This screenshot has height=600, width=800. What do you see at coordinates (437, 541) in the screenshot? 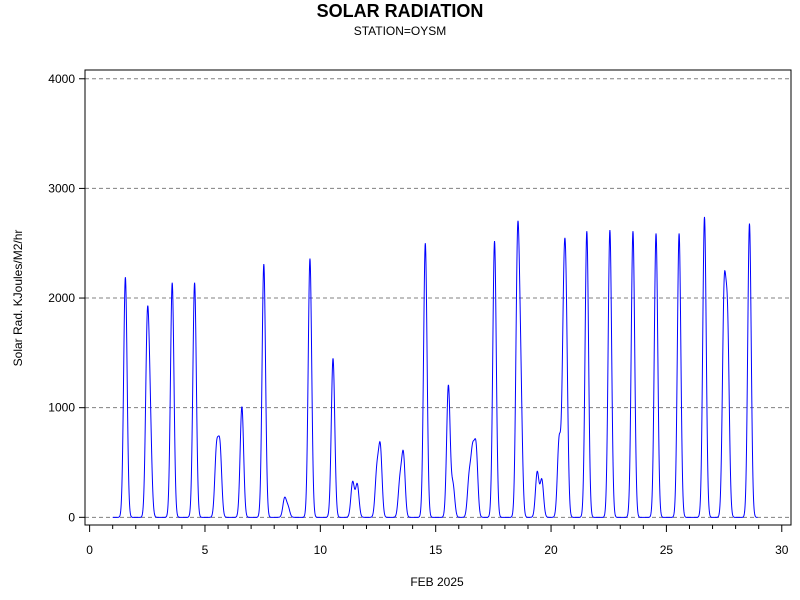
I see `x-axis: 0 5 10 15 20 25 30` at bounding box center [437, 541].